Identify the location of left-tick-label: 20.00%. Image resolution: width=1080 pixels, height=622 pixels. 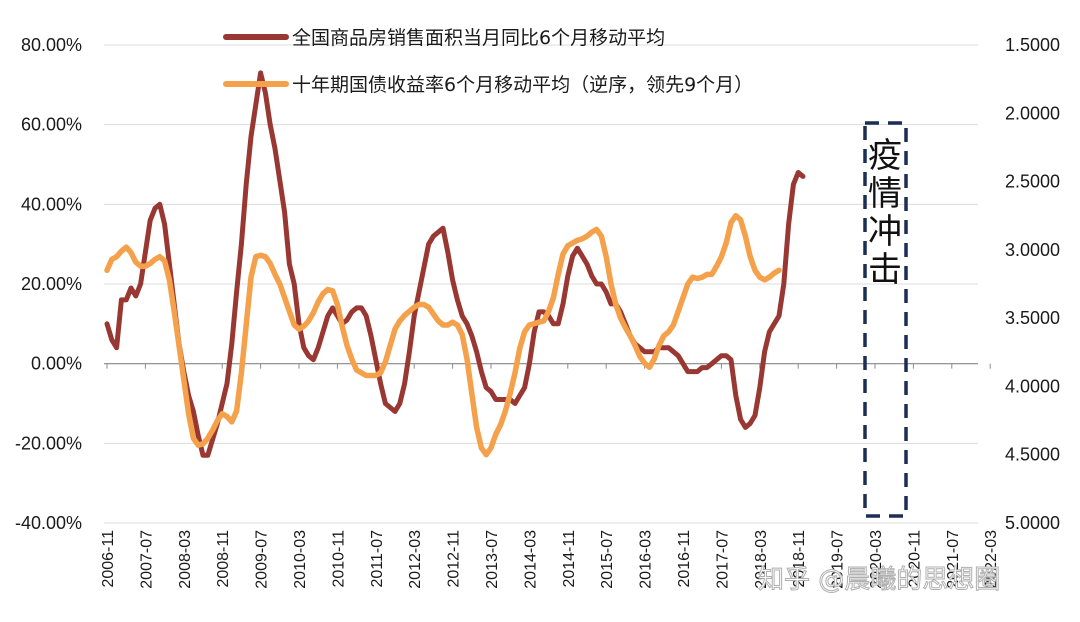
(51, 284).